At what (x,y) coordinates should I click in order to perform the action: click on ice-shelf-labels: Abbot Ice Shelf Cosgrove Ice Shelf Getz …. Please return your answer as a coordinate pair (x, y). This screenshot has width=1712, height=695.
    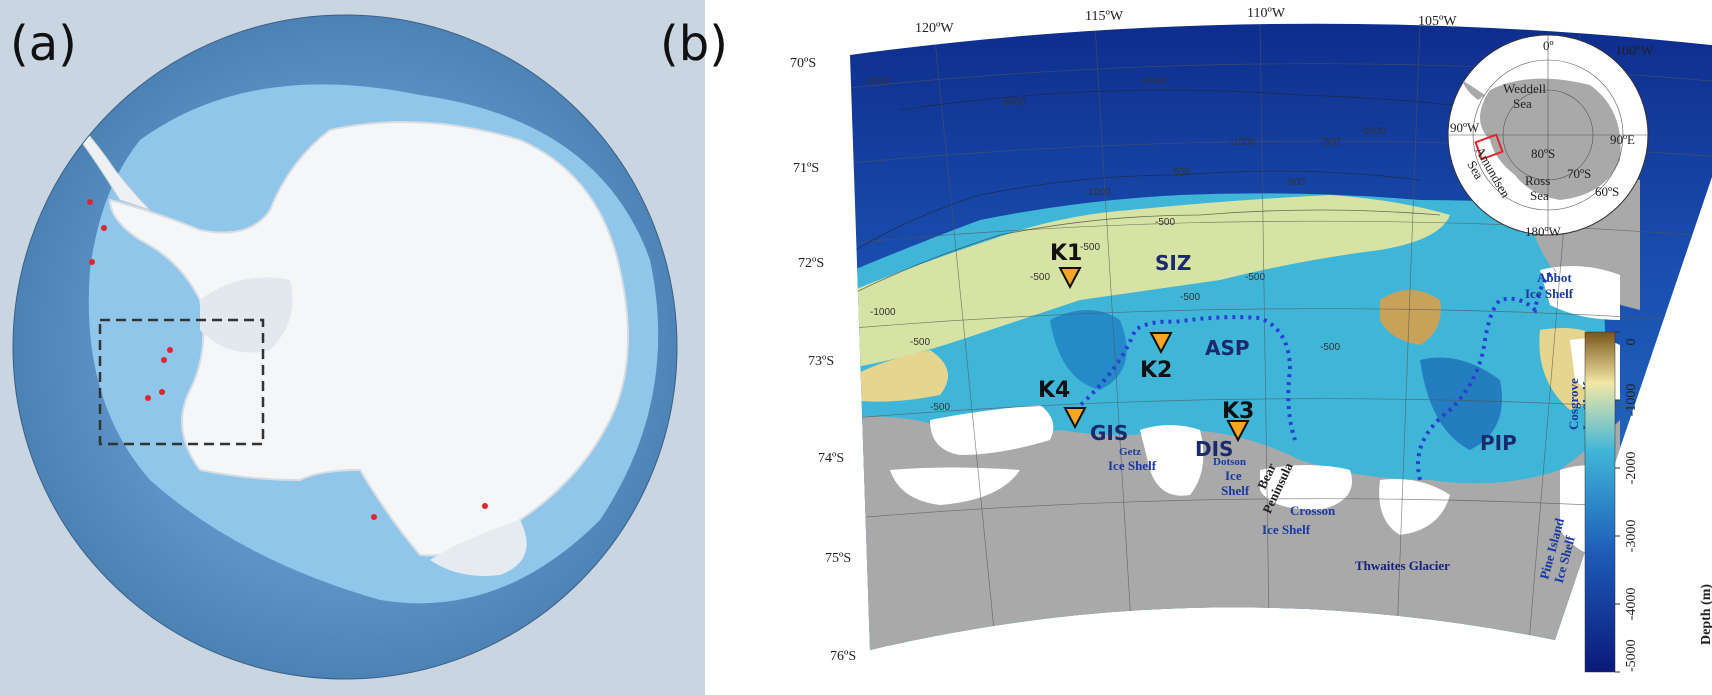
    Looking at the image, I should click on (1351, 427).